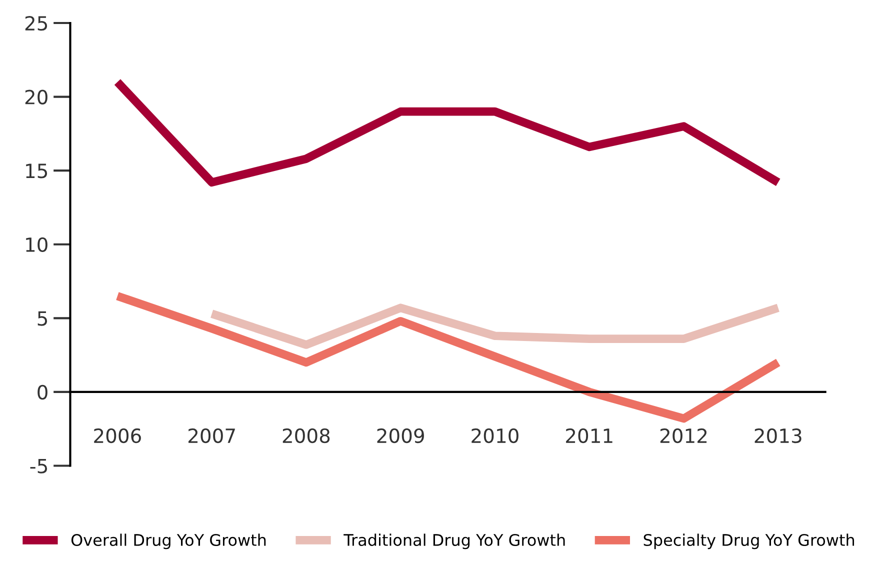  Describe the element at coordinates (37, 244) in the screenshot. I see `y-tick-label: 10` at that location.